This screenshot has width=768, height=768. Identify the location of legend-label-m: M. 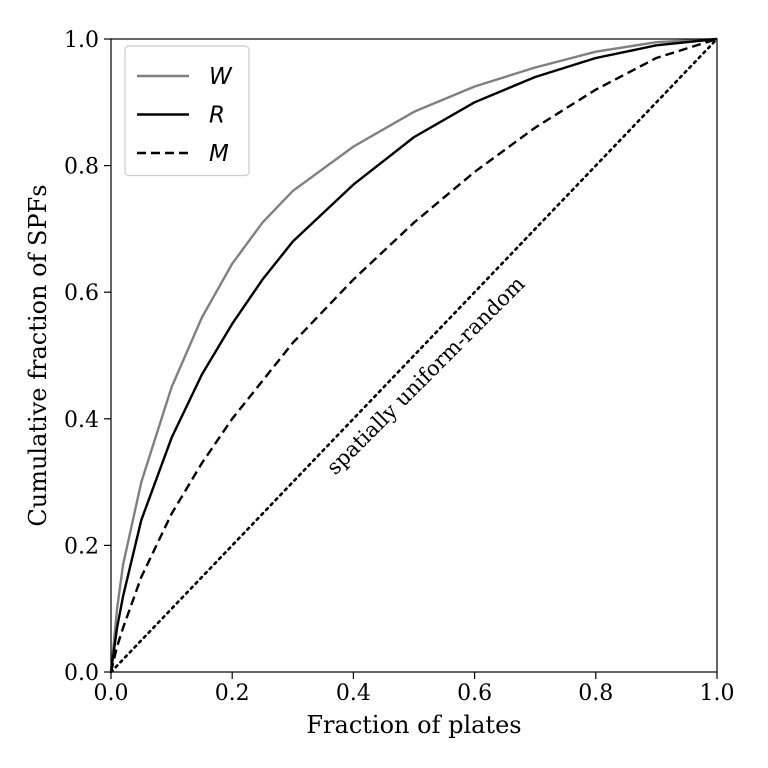
(219, 154).